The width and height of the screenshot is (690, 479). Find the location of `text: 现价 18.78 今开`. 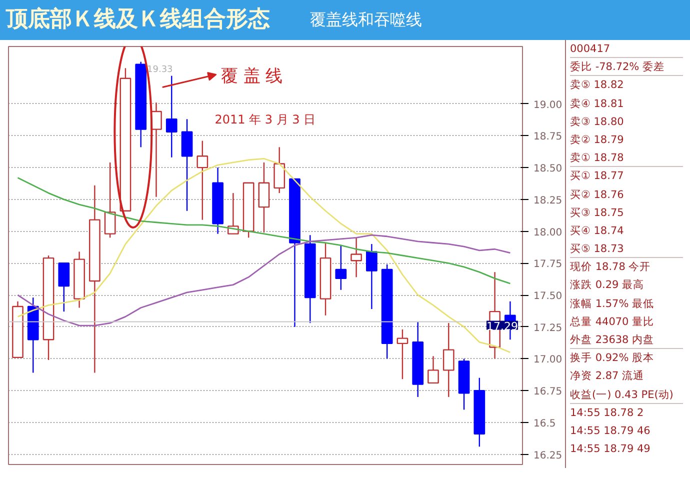

text: 现价 18.78 今开 is located at coordinates (611, 268).